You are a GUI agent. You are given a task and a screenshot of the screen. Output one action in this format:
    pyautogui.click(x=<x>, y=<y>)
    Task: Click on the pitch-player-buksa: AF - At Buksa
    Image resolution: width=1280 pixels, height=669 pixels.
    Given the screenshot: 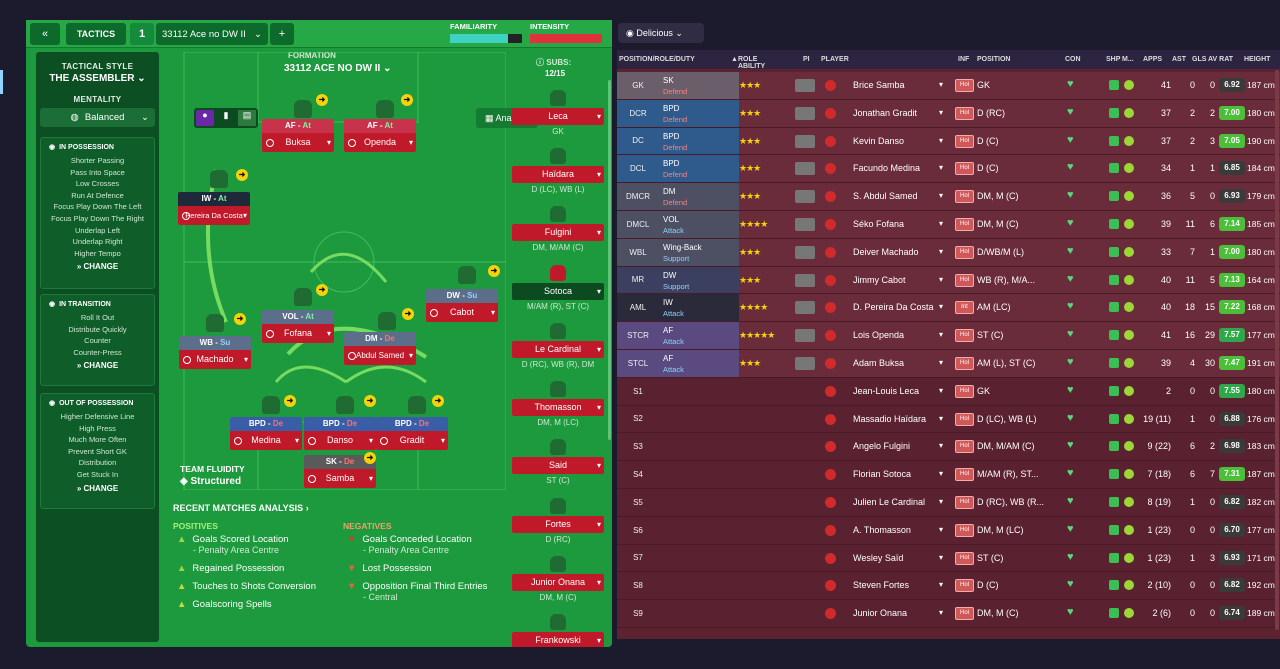 What is the action you would take?
    pyautogui.click(x=298, y=135)
    